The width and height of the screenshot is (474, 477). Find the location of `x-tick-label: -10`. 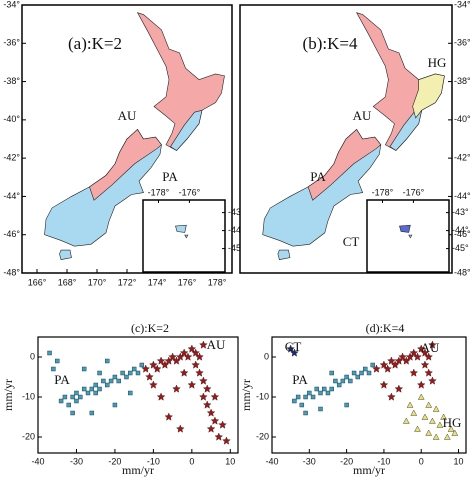

x-tick-label: -10 is located at coordinates (383, 461).